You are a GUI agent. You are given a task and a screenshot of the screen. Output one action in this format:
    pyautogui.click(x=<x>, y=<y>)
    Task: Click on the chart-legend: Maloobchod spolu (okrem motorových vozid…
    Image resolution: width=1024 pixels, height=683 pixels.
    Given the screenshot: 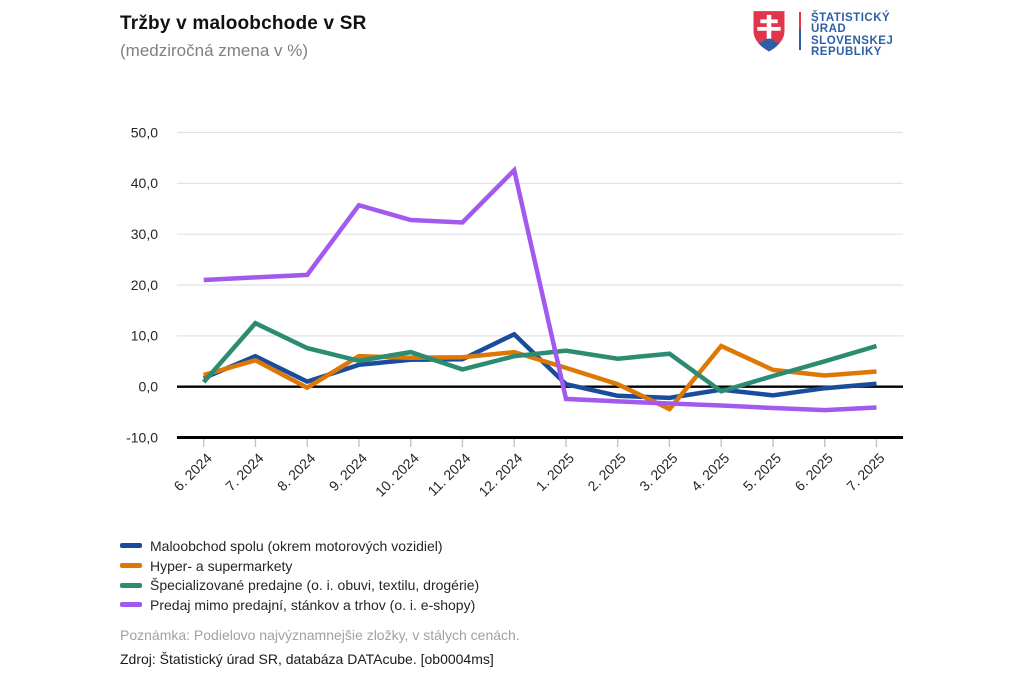 What is the action you would take?
    pyautogui.click(x=299, y=575)
    